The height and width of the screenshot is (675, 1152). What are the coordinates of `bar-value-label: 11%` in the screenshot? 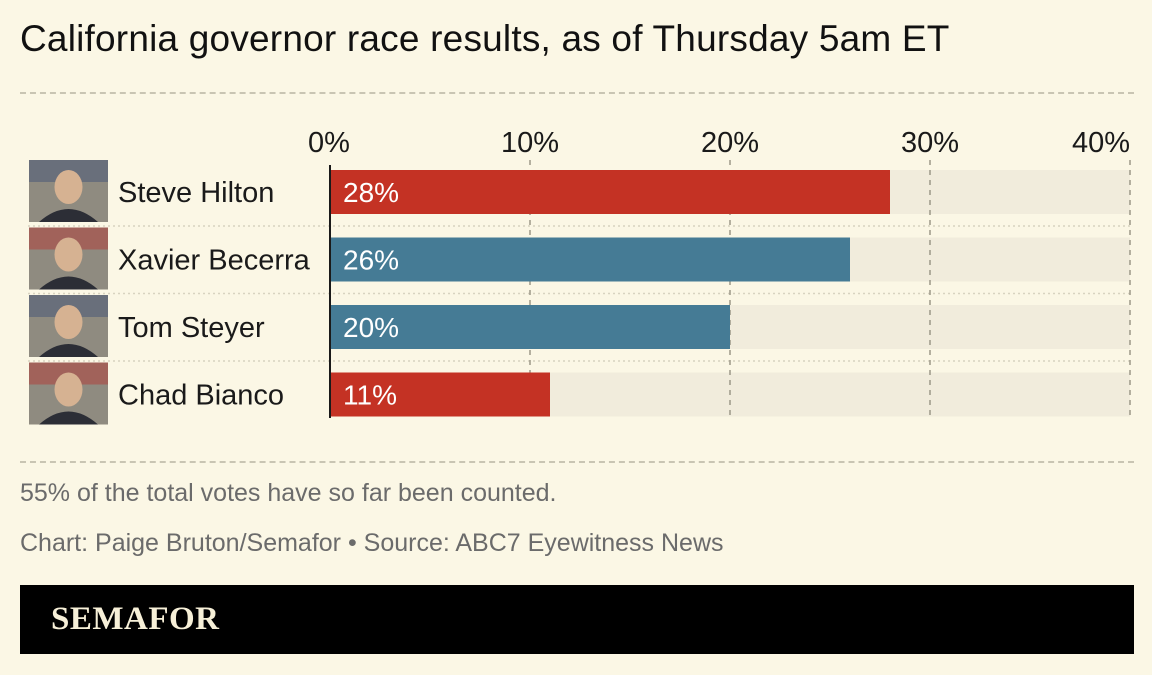 It's located at (370, 395).